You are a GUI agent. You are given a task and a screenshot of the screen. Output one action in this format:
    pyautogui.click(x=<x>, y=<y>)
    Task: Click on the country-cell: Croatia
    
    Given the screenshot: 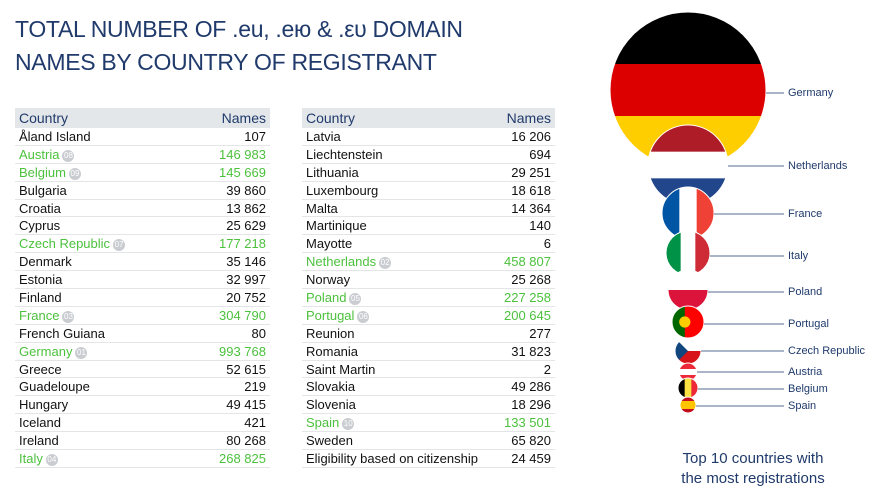 What is the action you would take?
    pyautogui.click(x=40, y=208)
    